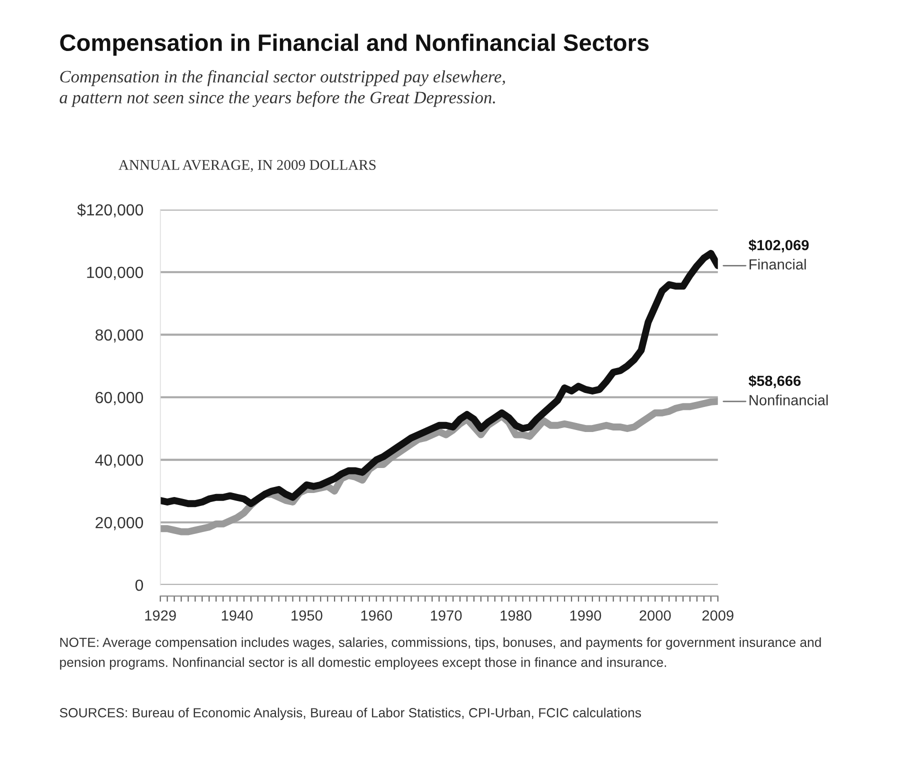  Describe the element at coordinates (446, 615) in the screenshot. I see `x-tick-label: 1970` at that location.